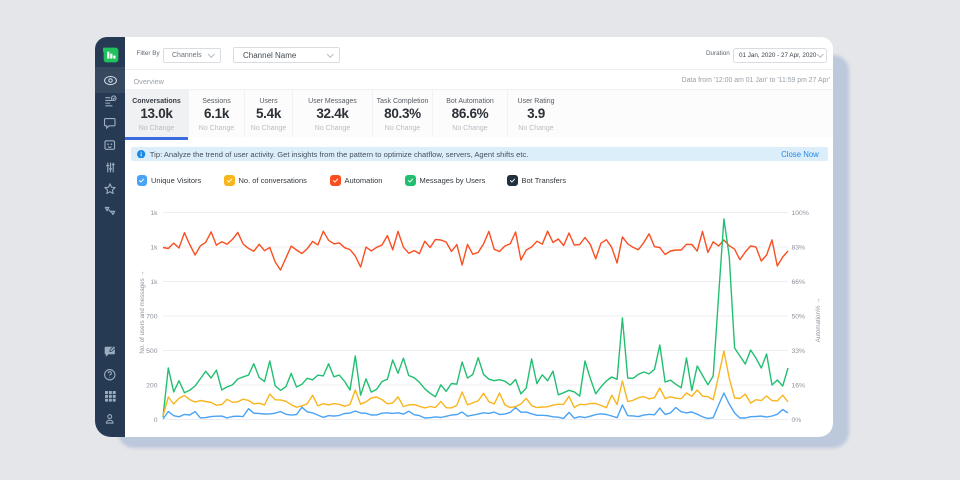 Image resolution: width=960 pixels, height=480 pixels. Describe the element at coordinates (152, 386) in the screenshot. I see `svg-text: 200` at that location.